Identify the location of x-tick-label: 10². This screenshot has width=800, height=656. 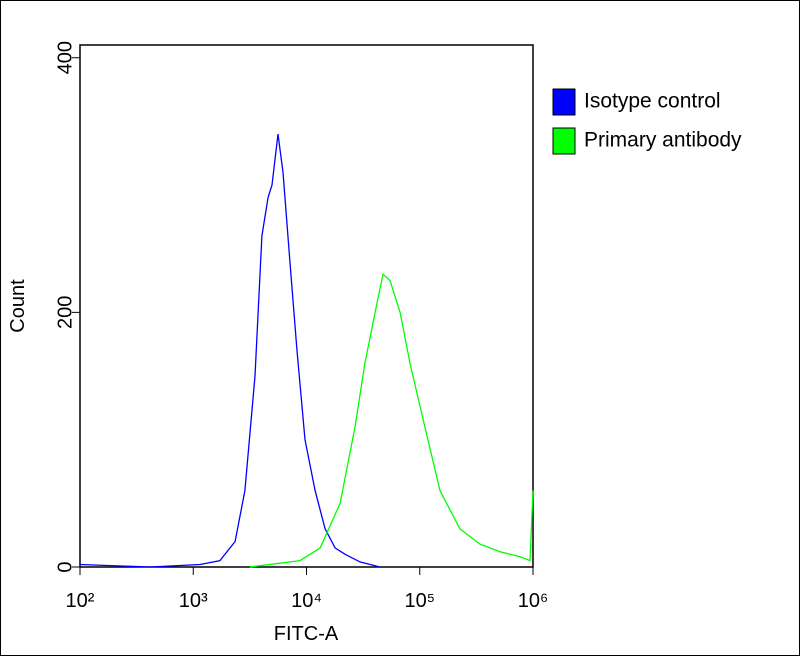
(80, 601).